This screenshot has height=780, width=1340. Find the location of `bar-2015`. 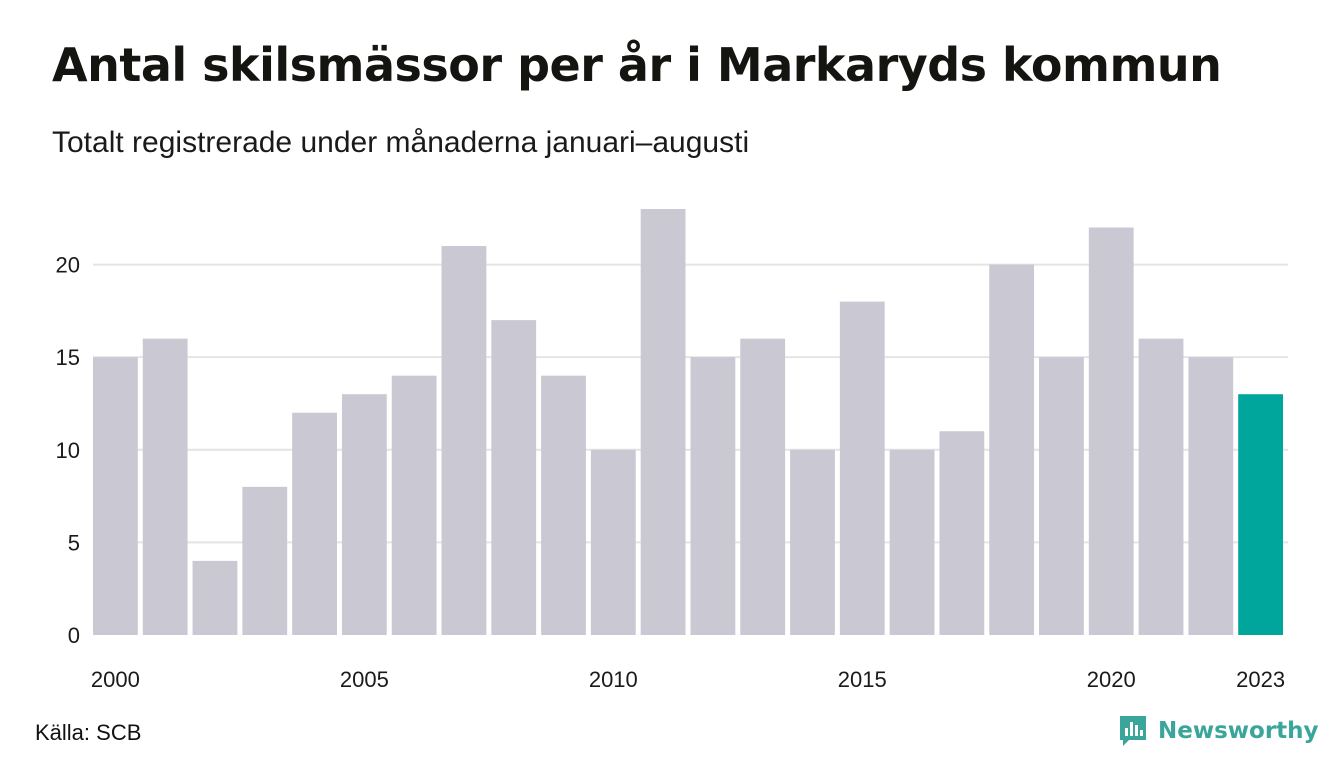

bar-2015 is located at coordinates (862, 468).